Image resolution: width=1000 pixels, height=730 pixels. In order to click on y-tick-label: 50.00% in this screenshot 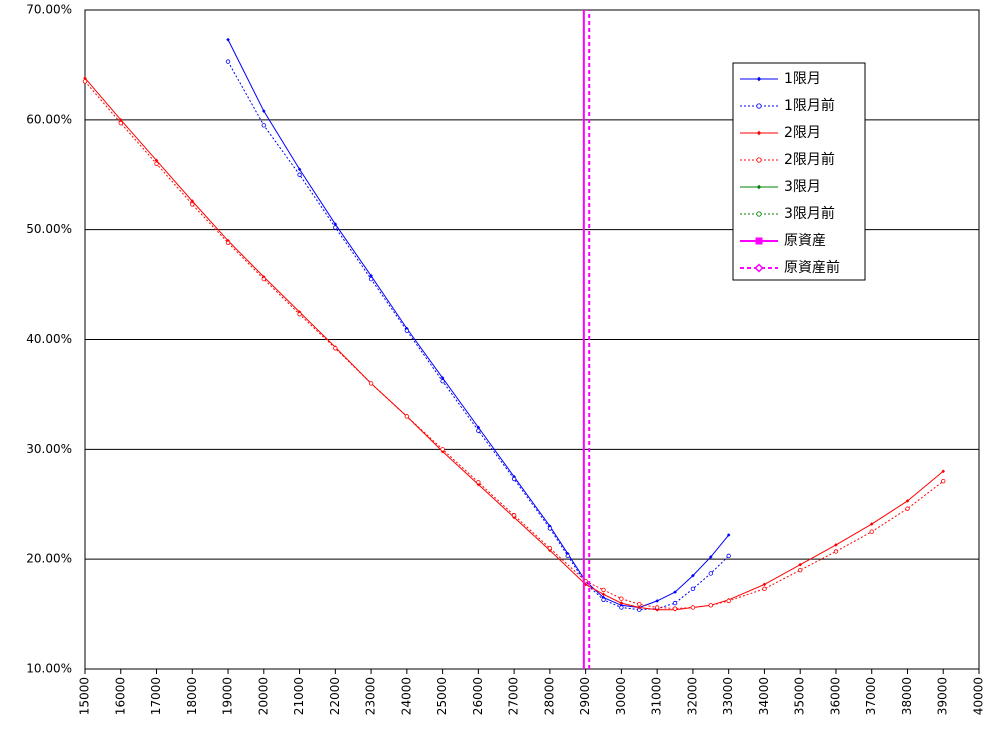, I will do `click(49, 229)`.